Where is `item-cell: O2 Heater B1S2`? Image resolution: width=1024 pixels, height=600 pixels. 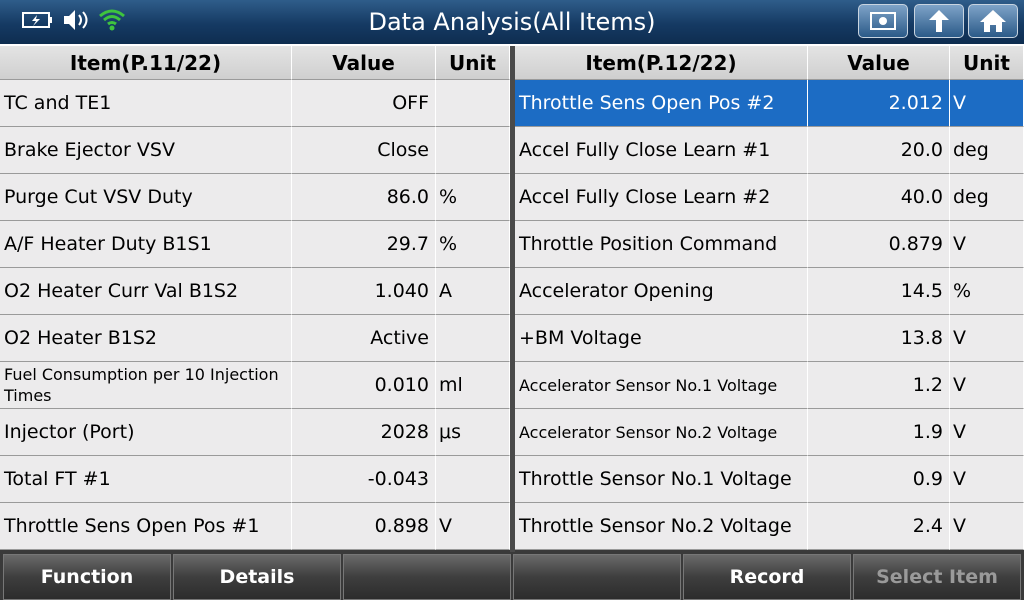 item-cell: O2 Heater B1S2 is located at coordinates (146, 338).